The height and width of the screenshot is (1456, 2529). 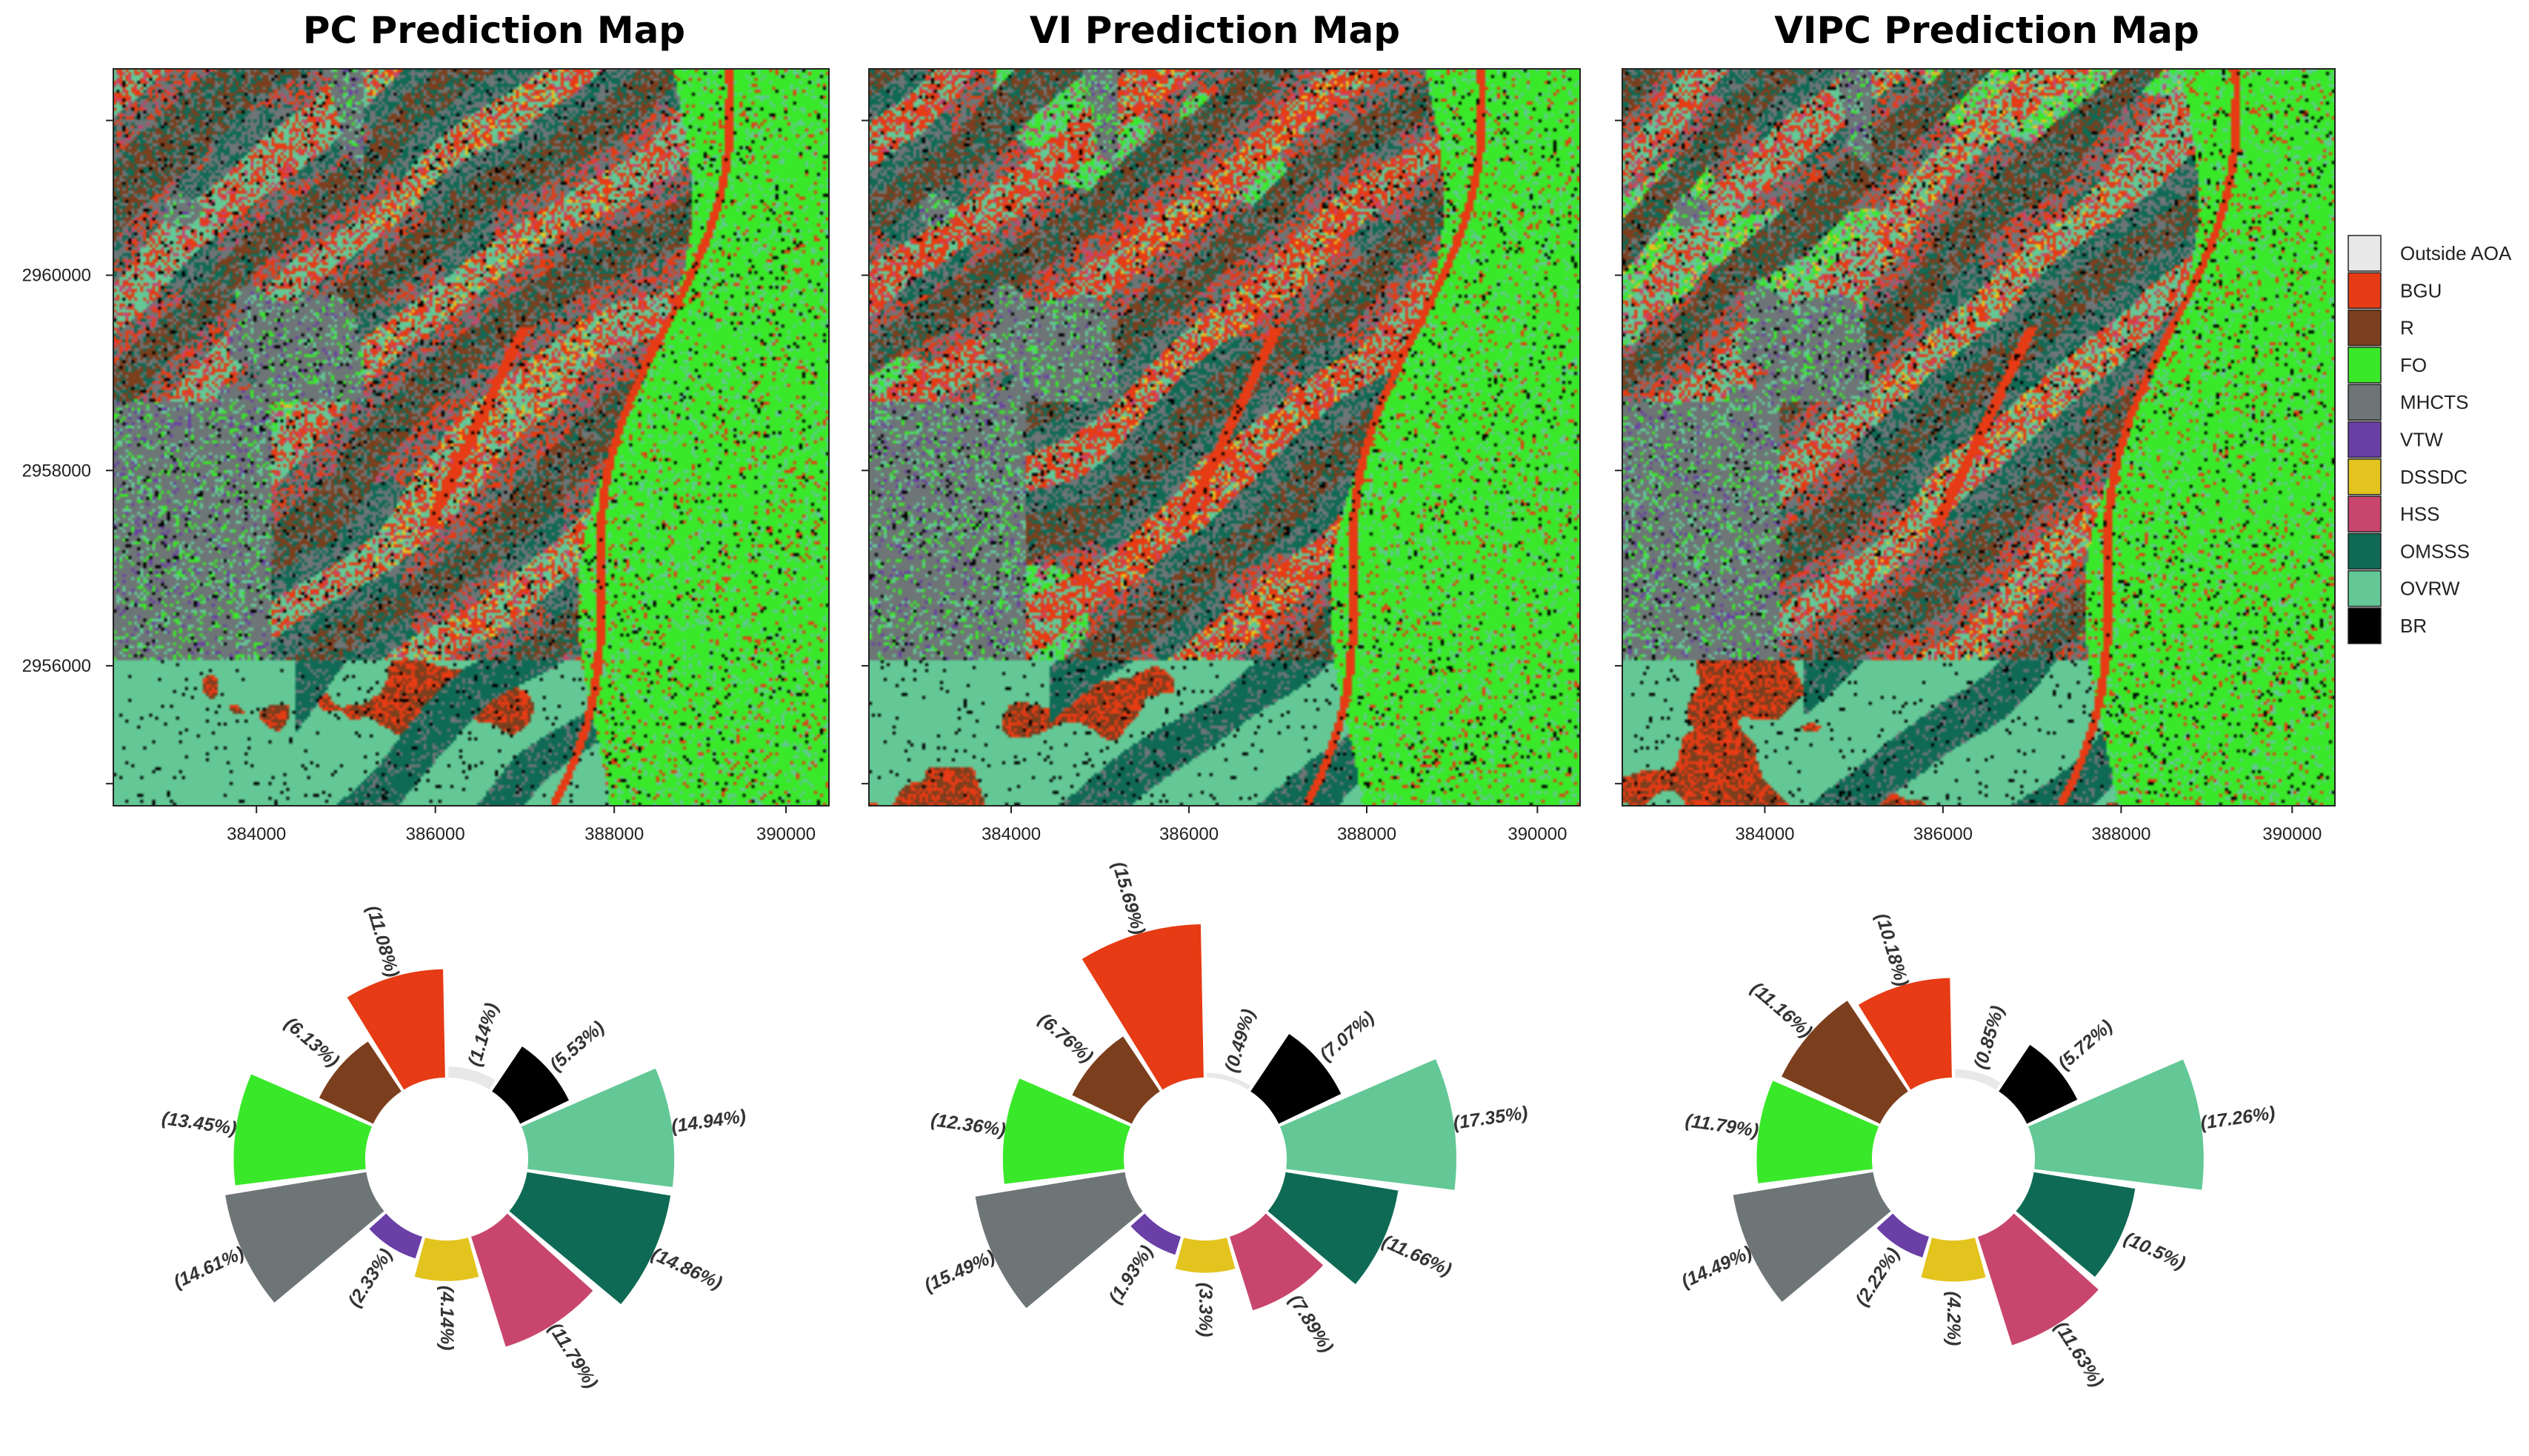 What do you see at coordinates (383, 941) in the screenshot?
I see `polar-bar-label: (11.08%)` at bounding box center [383, 941].